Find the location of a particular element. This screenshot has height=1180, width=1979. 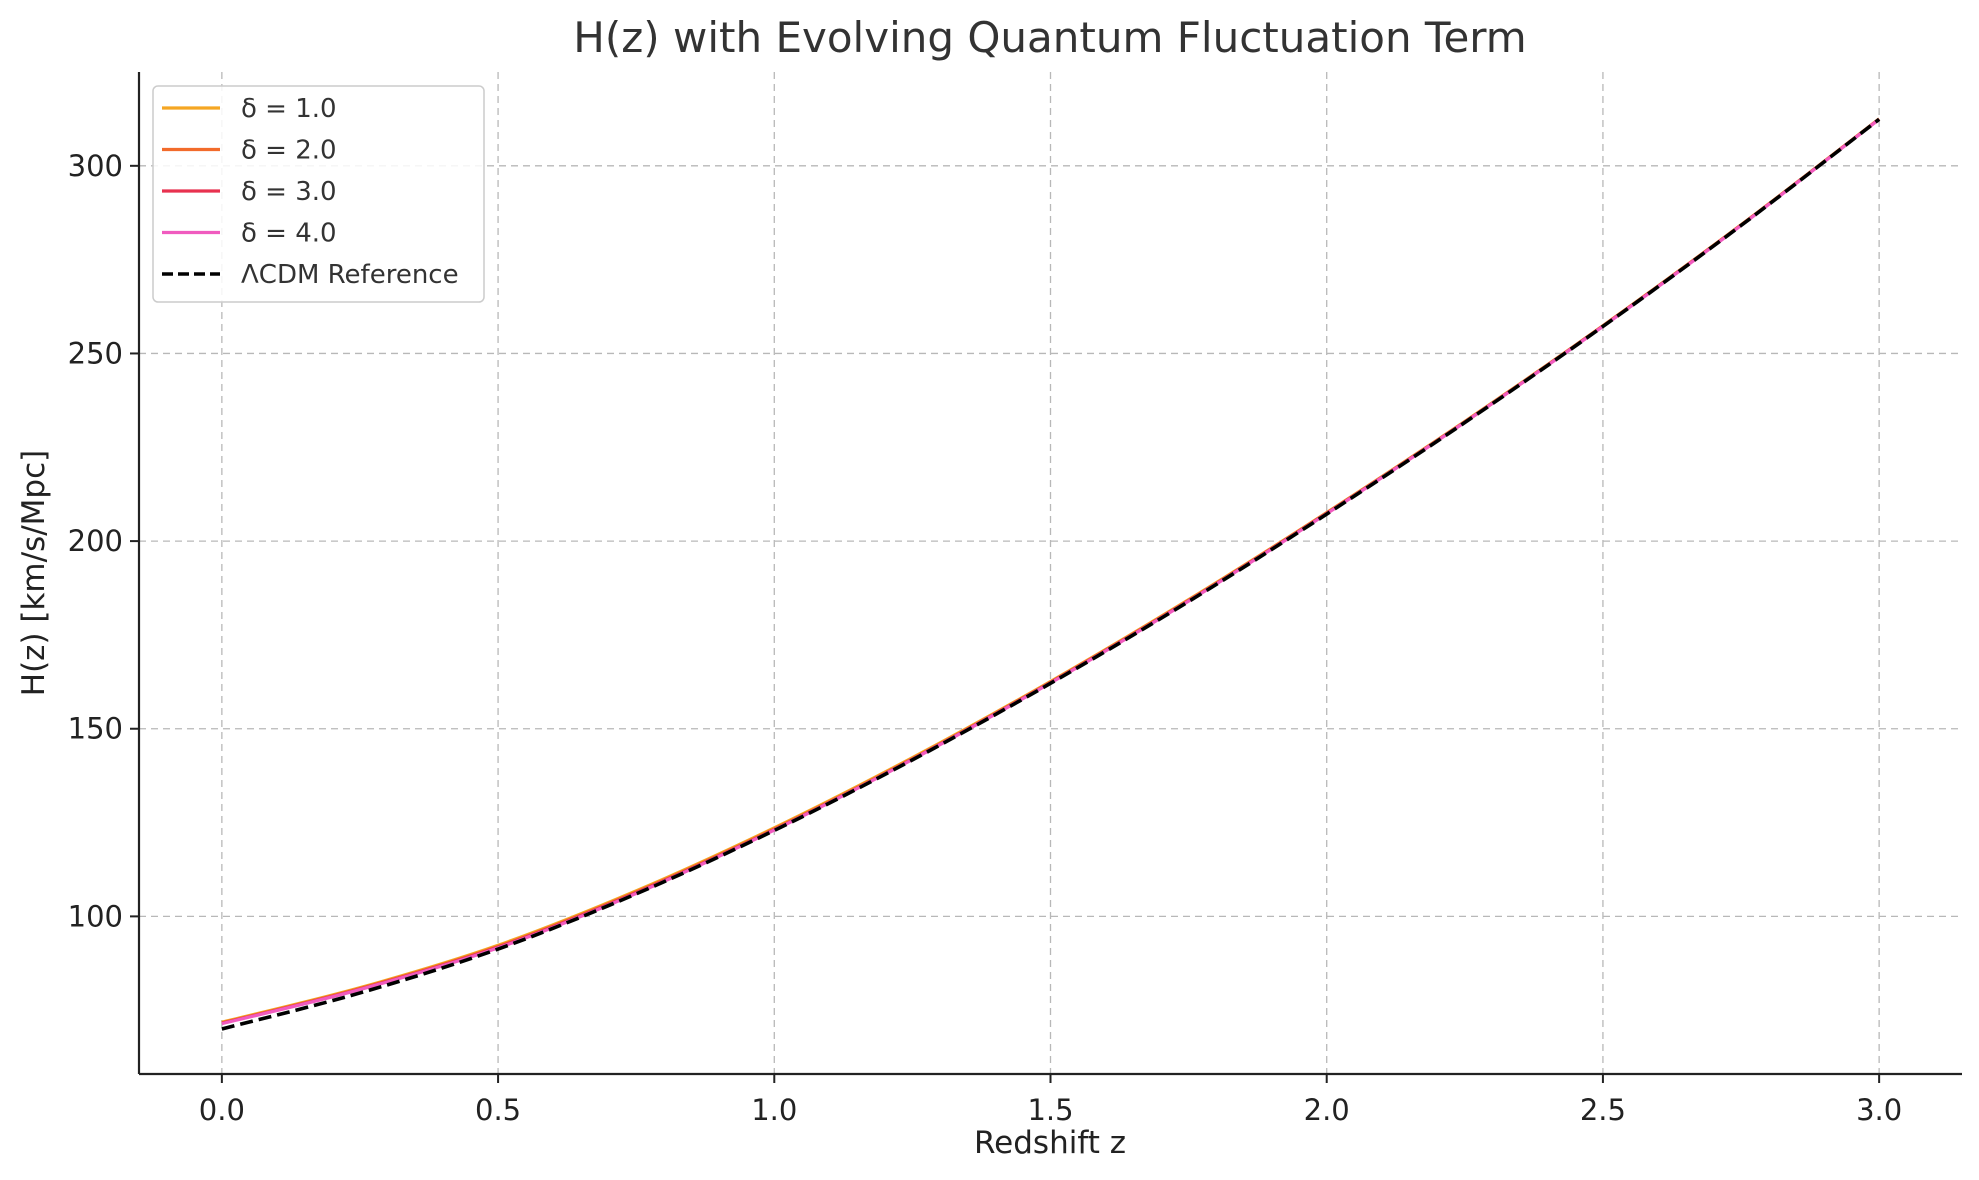

y-tick-label: 250 is located at coordinates (95, 353).